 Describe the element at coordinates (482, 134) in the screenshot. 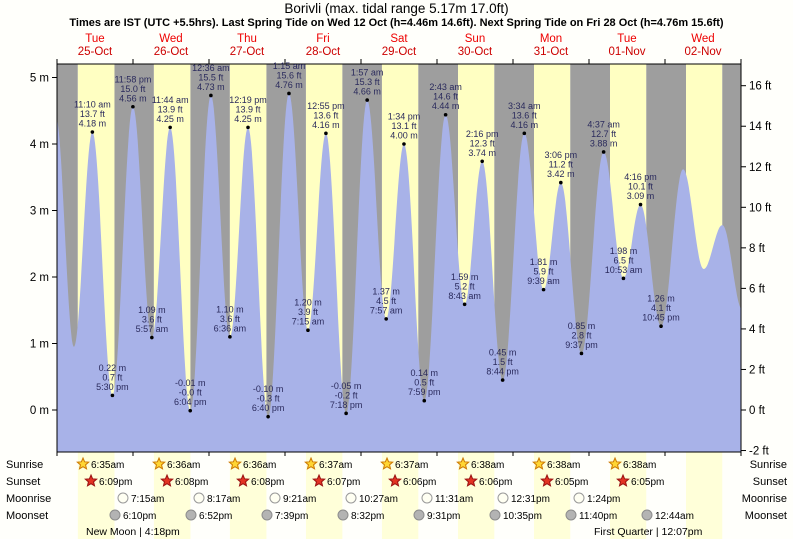

I see `tide-annotation: 2:16 pm` at that location.